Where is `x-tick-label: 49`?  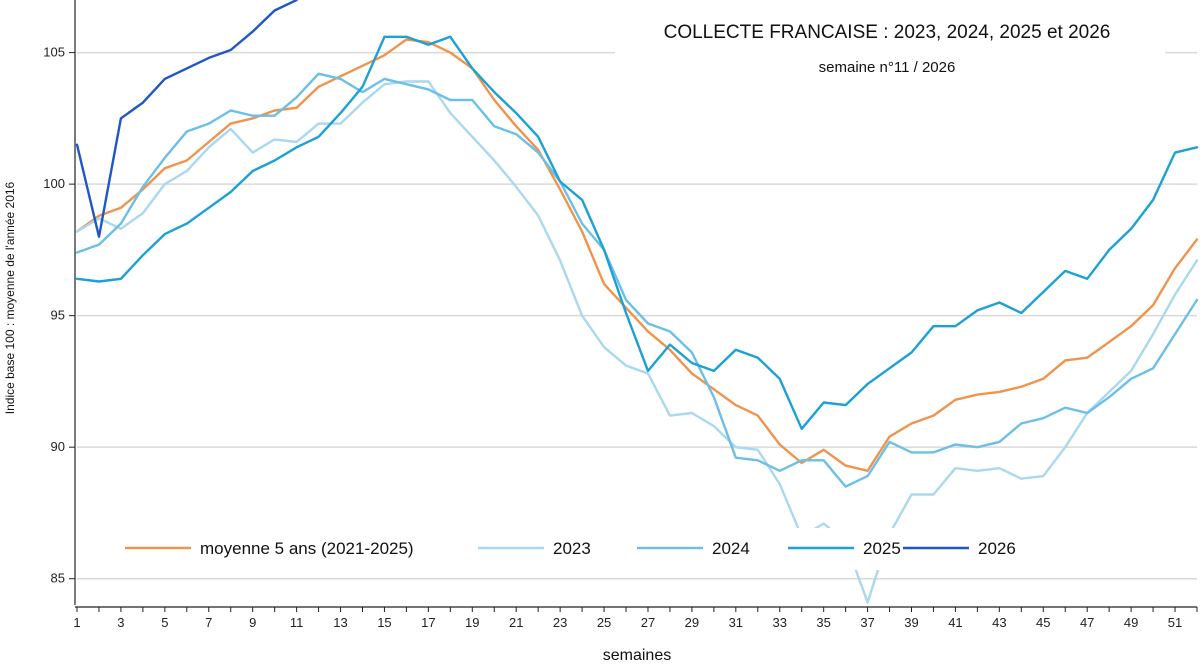 x-tick-label: 49 is located at coordinates (1131, 622).